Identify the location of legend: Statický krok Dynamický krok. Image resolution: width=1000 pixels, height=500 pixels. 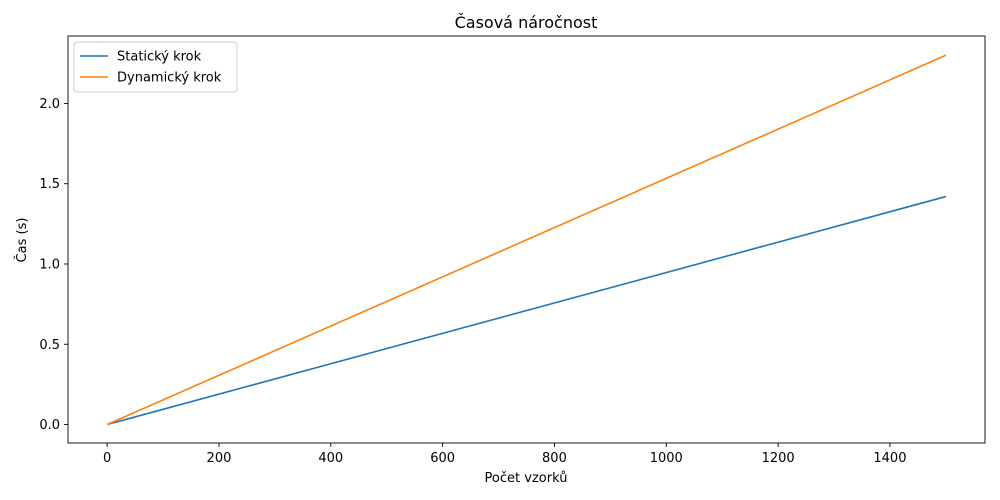
(155, 67).